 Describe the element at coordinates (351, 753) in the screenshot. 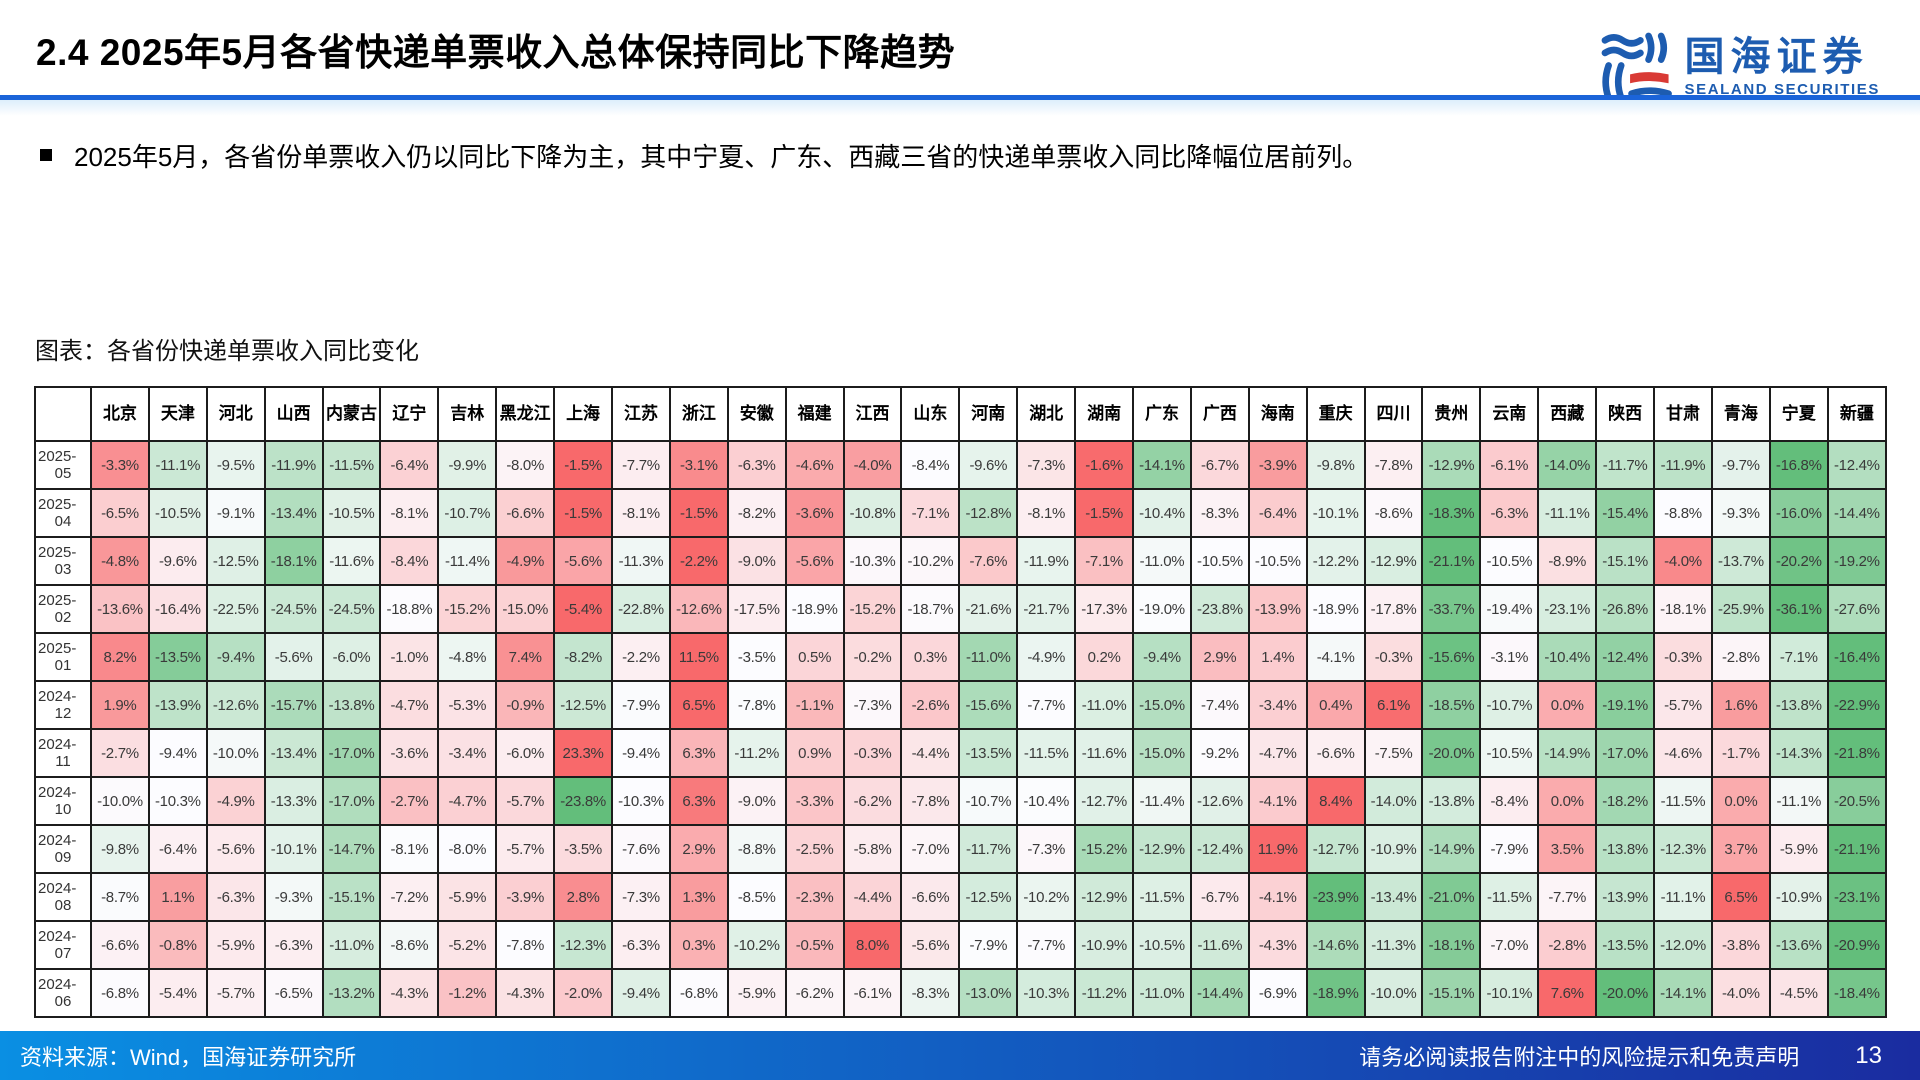

I see `heat-cell: -17.0%` at that location.